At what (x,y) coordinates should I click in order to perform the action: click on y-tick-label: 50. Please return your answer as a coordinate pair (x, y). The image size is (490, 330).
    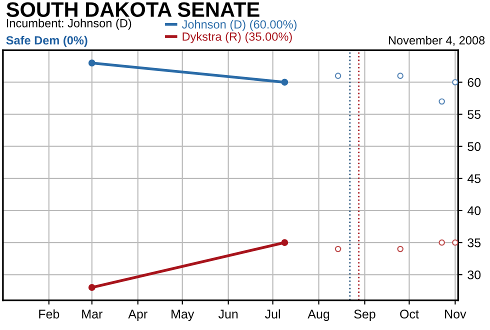
    Looking at the image, I should click on (474, 147).